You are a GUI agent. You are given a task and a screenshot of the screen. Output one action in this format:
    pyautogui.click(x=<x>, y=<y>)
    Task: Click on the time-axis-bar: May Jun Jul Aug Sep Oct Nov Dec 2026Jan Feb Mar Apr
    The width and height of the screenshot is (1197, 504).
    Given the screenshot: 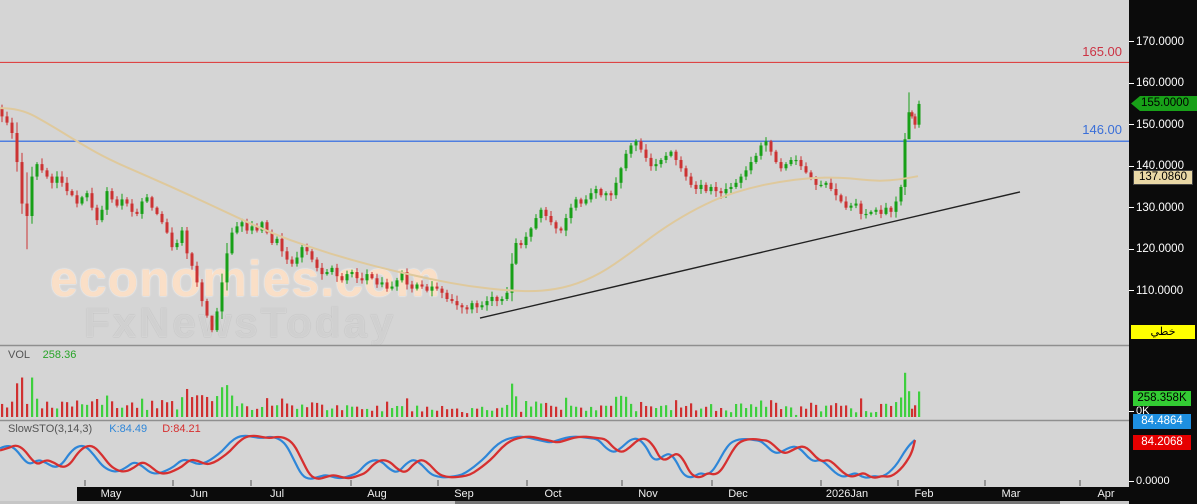 What is the action you would take?
    pyautogui.click(x=637, y=494)
    